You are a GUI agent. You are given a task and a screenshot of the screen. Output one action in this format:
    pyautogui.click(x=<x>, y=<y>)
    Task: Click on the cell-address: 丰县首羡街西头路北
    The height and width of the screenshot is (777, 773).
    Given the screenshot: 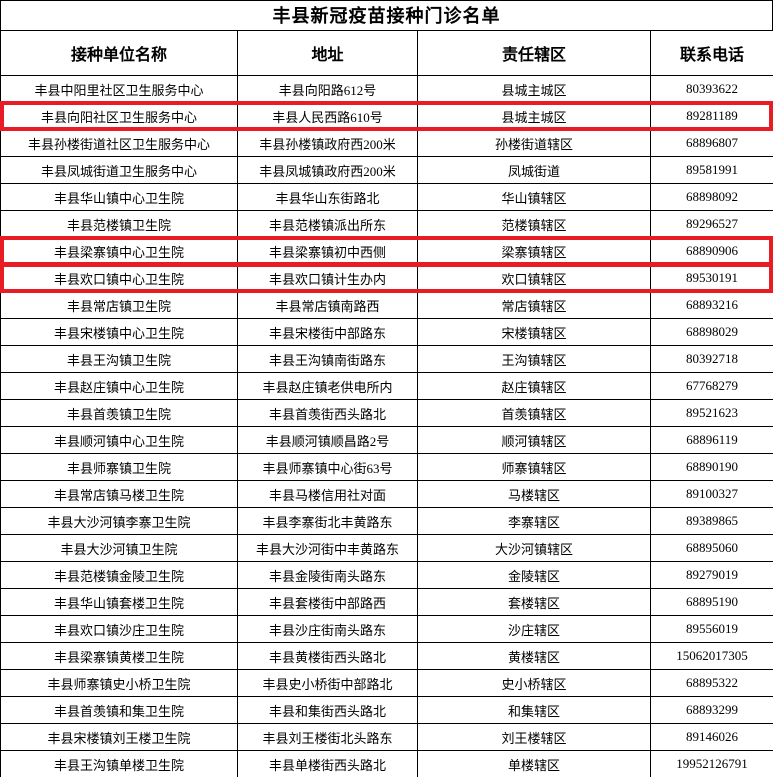 What is the action you would take?
    pyautogui.click(x=327, y=413)
    